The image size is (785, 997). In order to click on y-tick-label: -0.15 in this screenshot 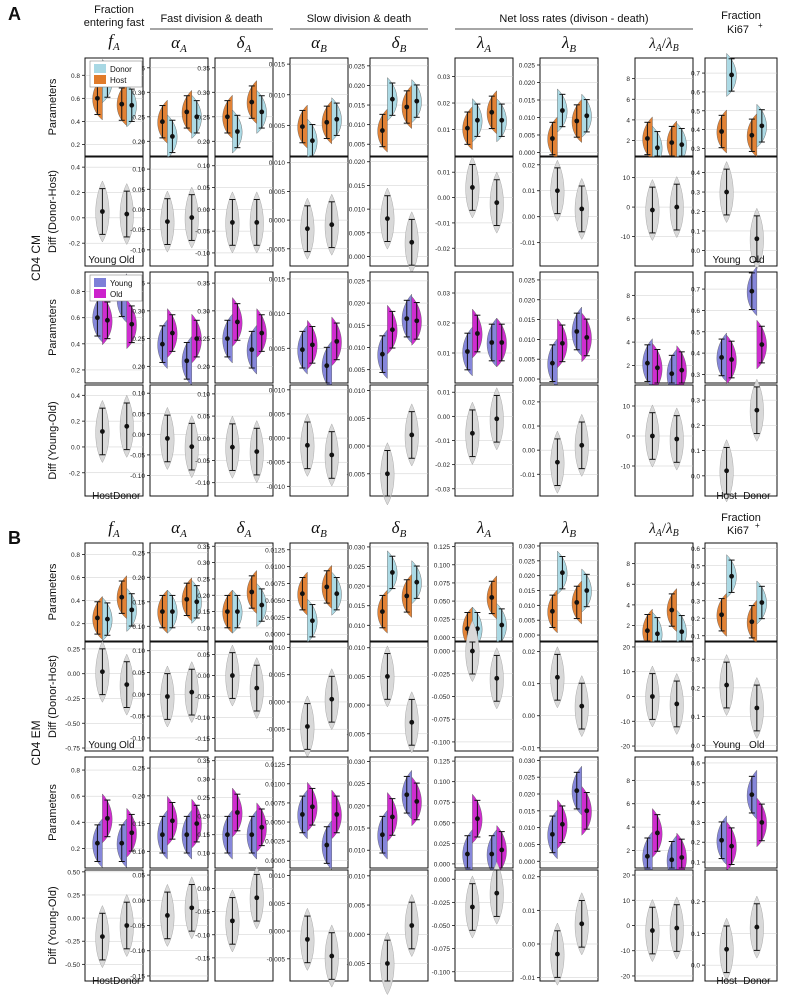, I will do `click(202, 739)`.